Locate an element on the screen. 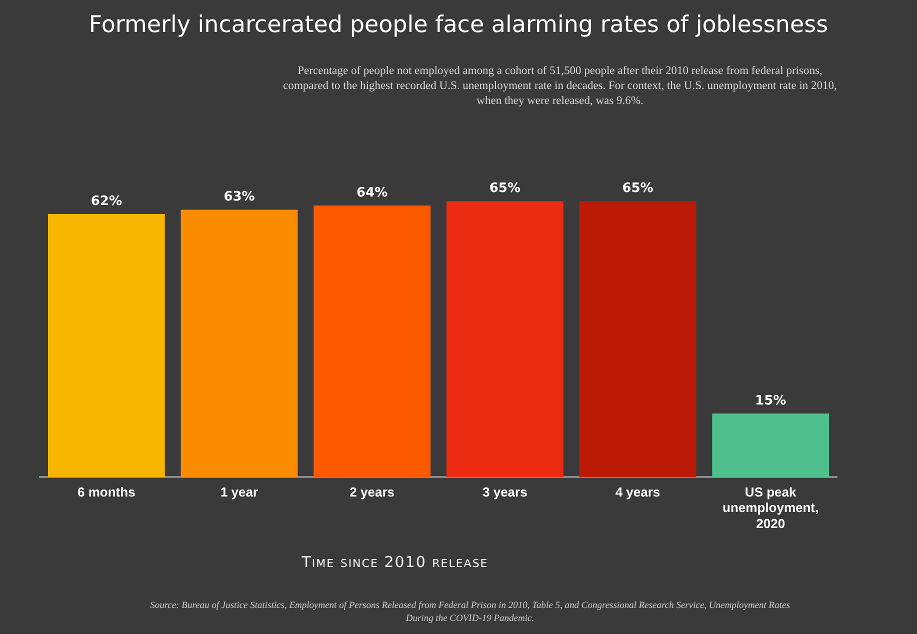  x-tick-label: 3 years is located at coordinates (505, 492).